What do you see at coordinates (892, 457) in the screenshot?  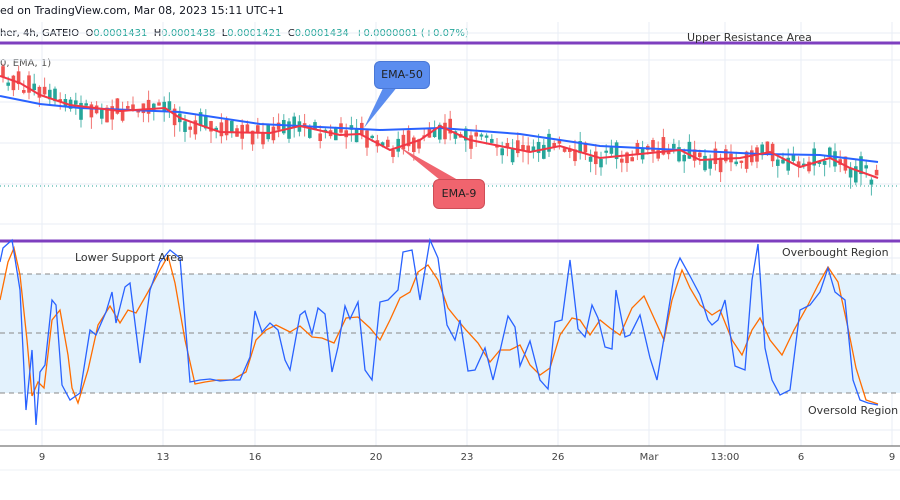 I see `x-axis-label: 9` at bounding box center [892, 457].